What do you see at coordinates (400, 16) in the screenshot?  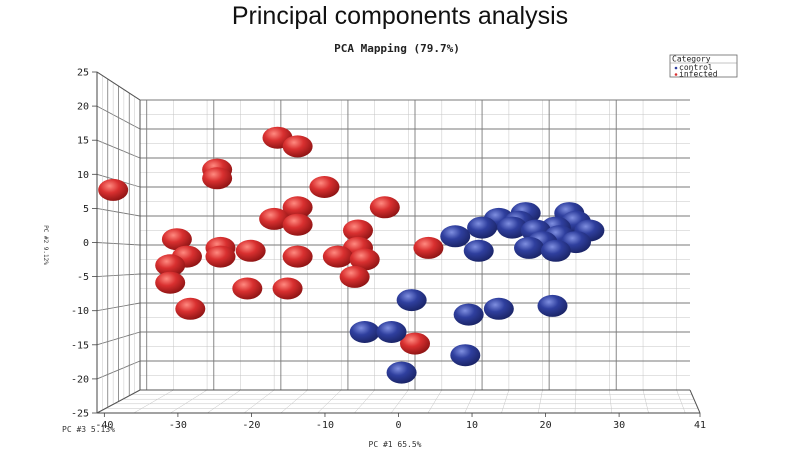 I see `slide-title: Principal components analysis` at bounding box center [400, 16].